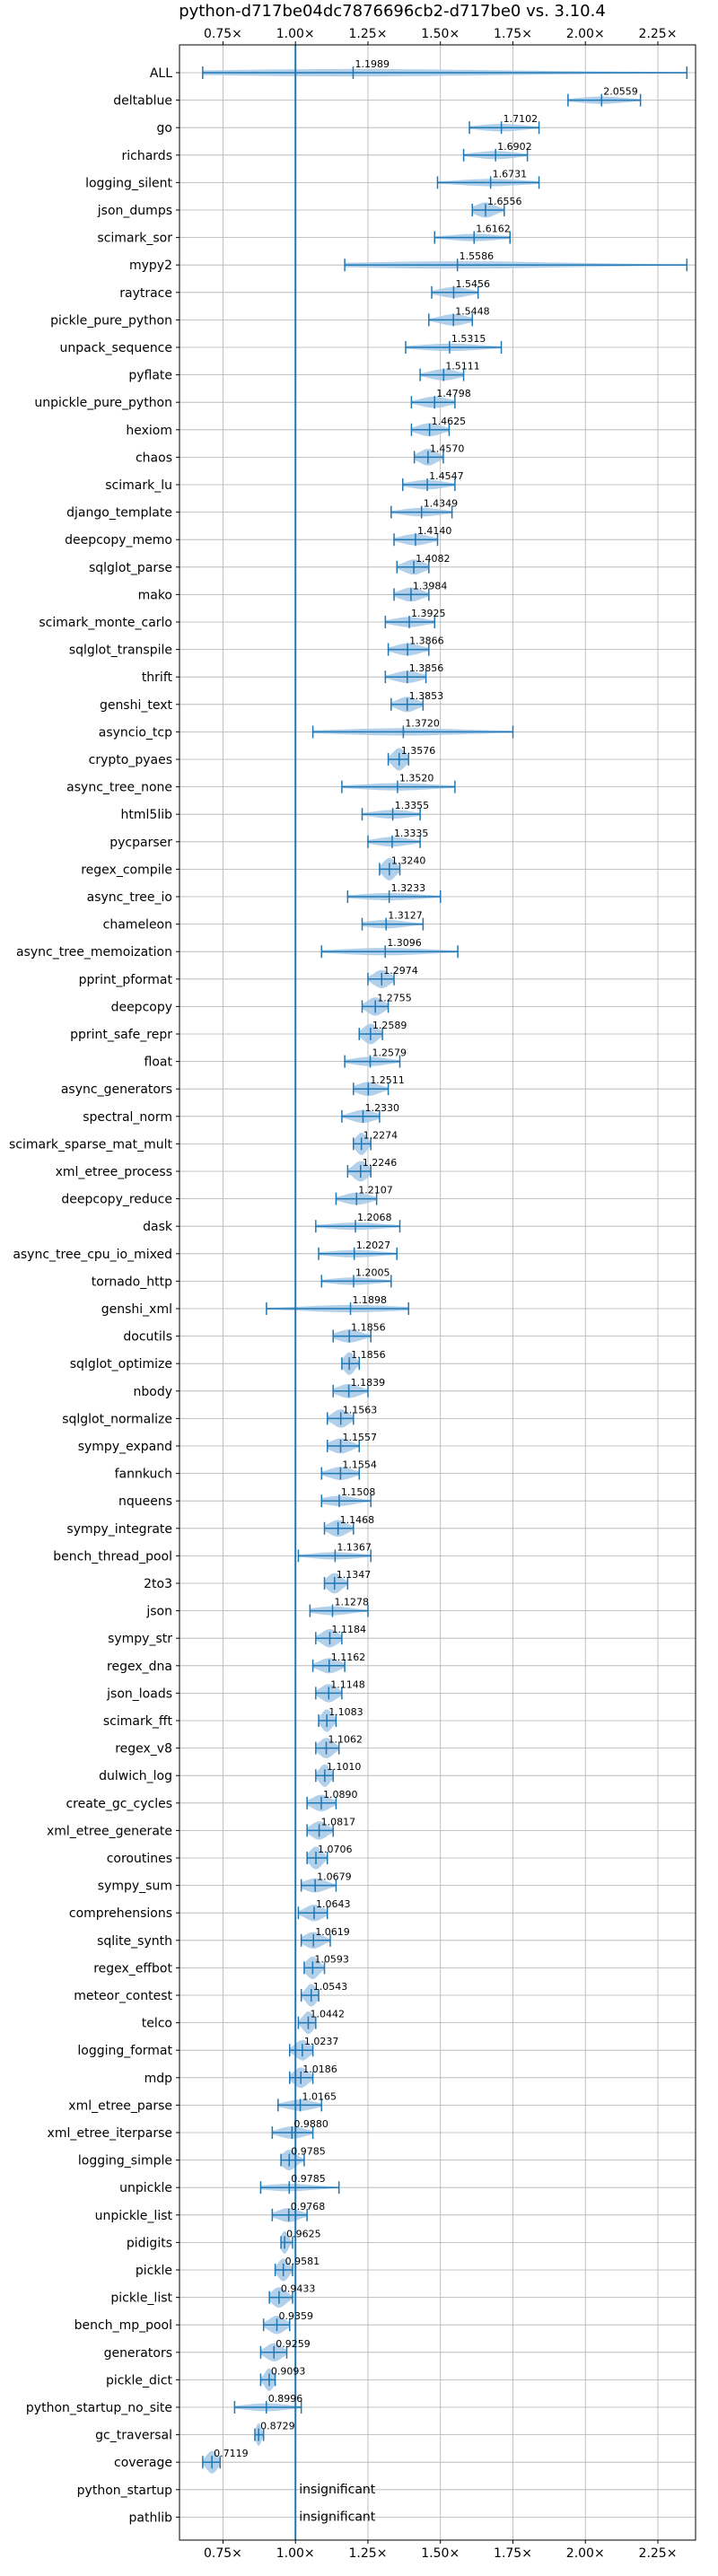 The width and height of the screenshot is (718, 2576). What do you see at coordinates (449, 421) in the screenshot?
I see `value-label: 1.4625` at bounding box center [449, 421].